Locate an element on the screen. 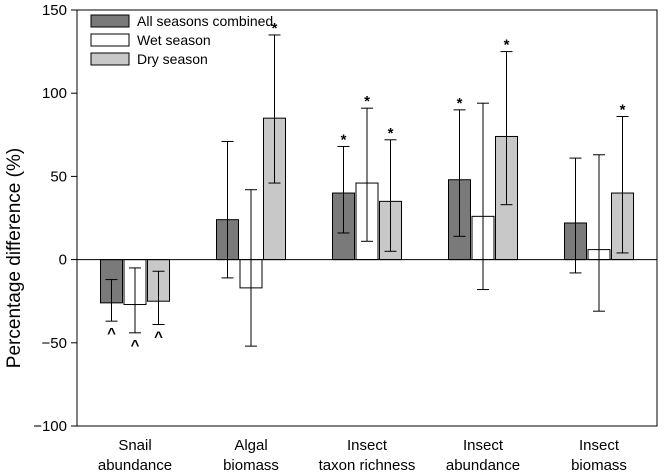 The height and width of the screenshot is (475, 667). y-tick-label: 150 is located at coordinates (54, 10).